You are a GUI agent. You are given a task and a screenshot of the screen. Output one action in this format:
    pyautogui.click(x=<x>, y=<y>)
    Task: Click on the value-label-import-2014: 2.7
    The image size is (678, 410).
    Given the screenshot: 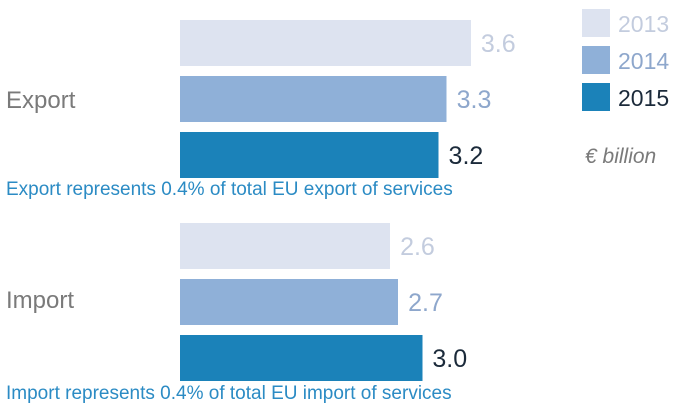 What is the action you would take?
    pyautogui.click(x=425, y=303)
    